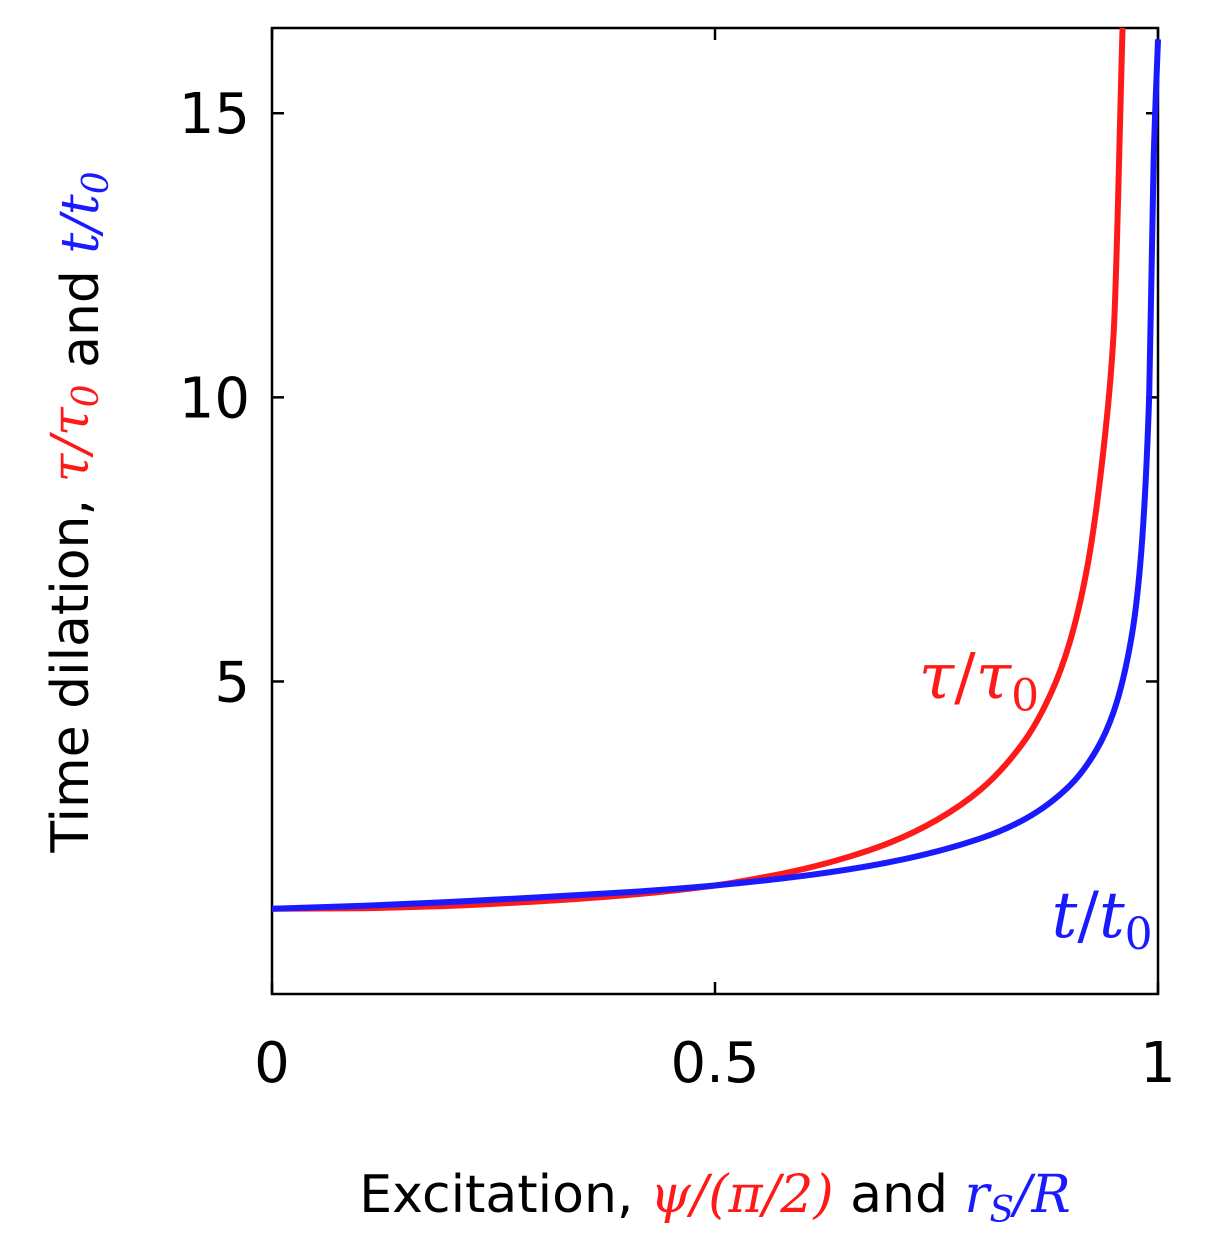  What do you see at coordinates (714, 1198) in the screenshot?
I see `x-axis-label: Excitation, ψ/(π/2) and rS/R` at bounding box center [714, 1198].